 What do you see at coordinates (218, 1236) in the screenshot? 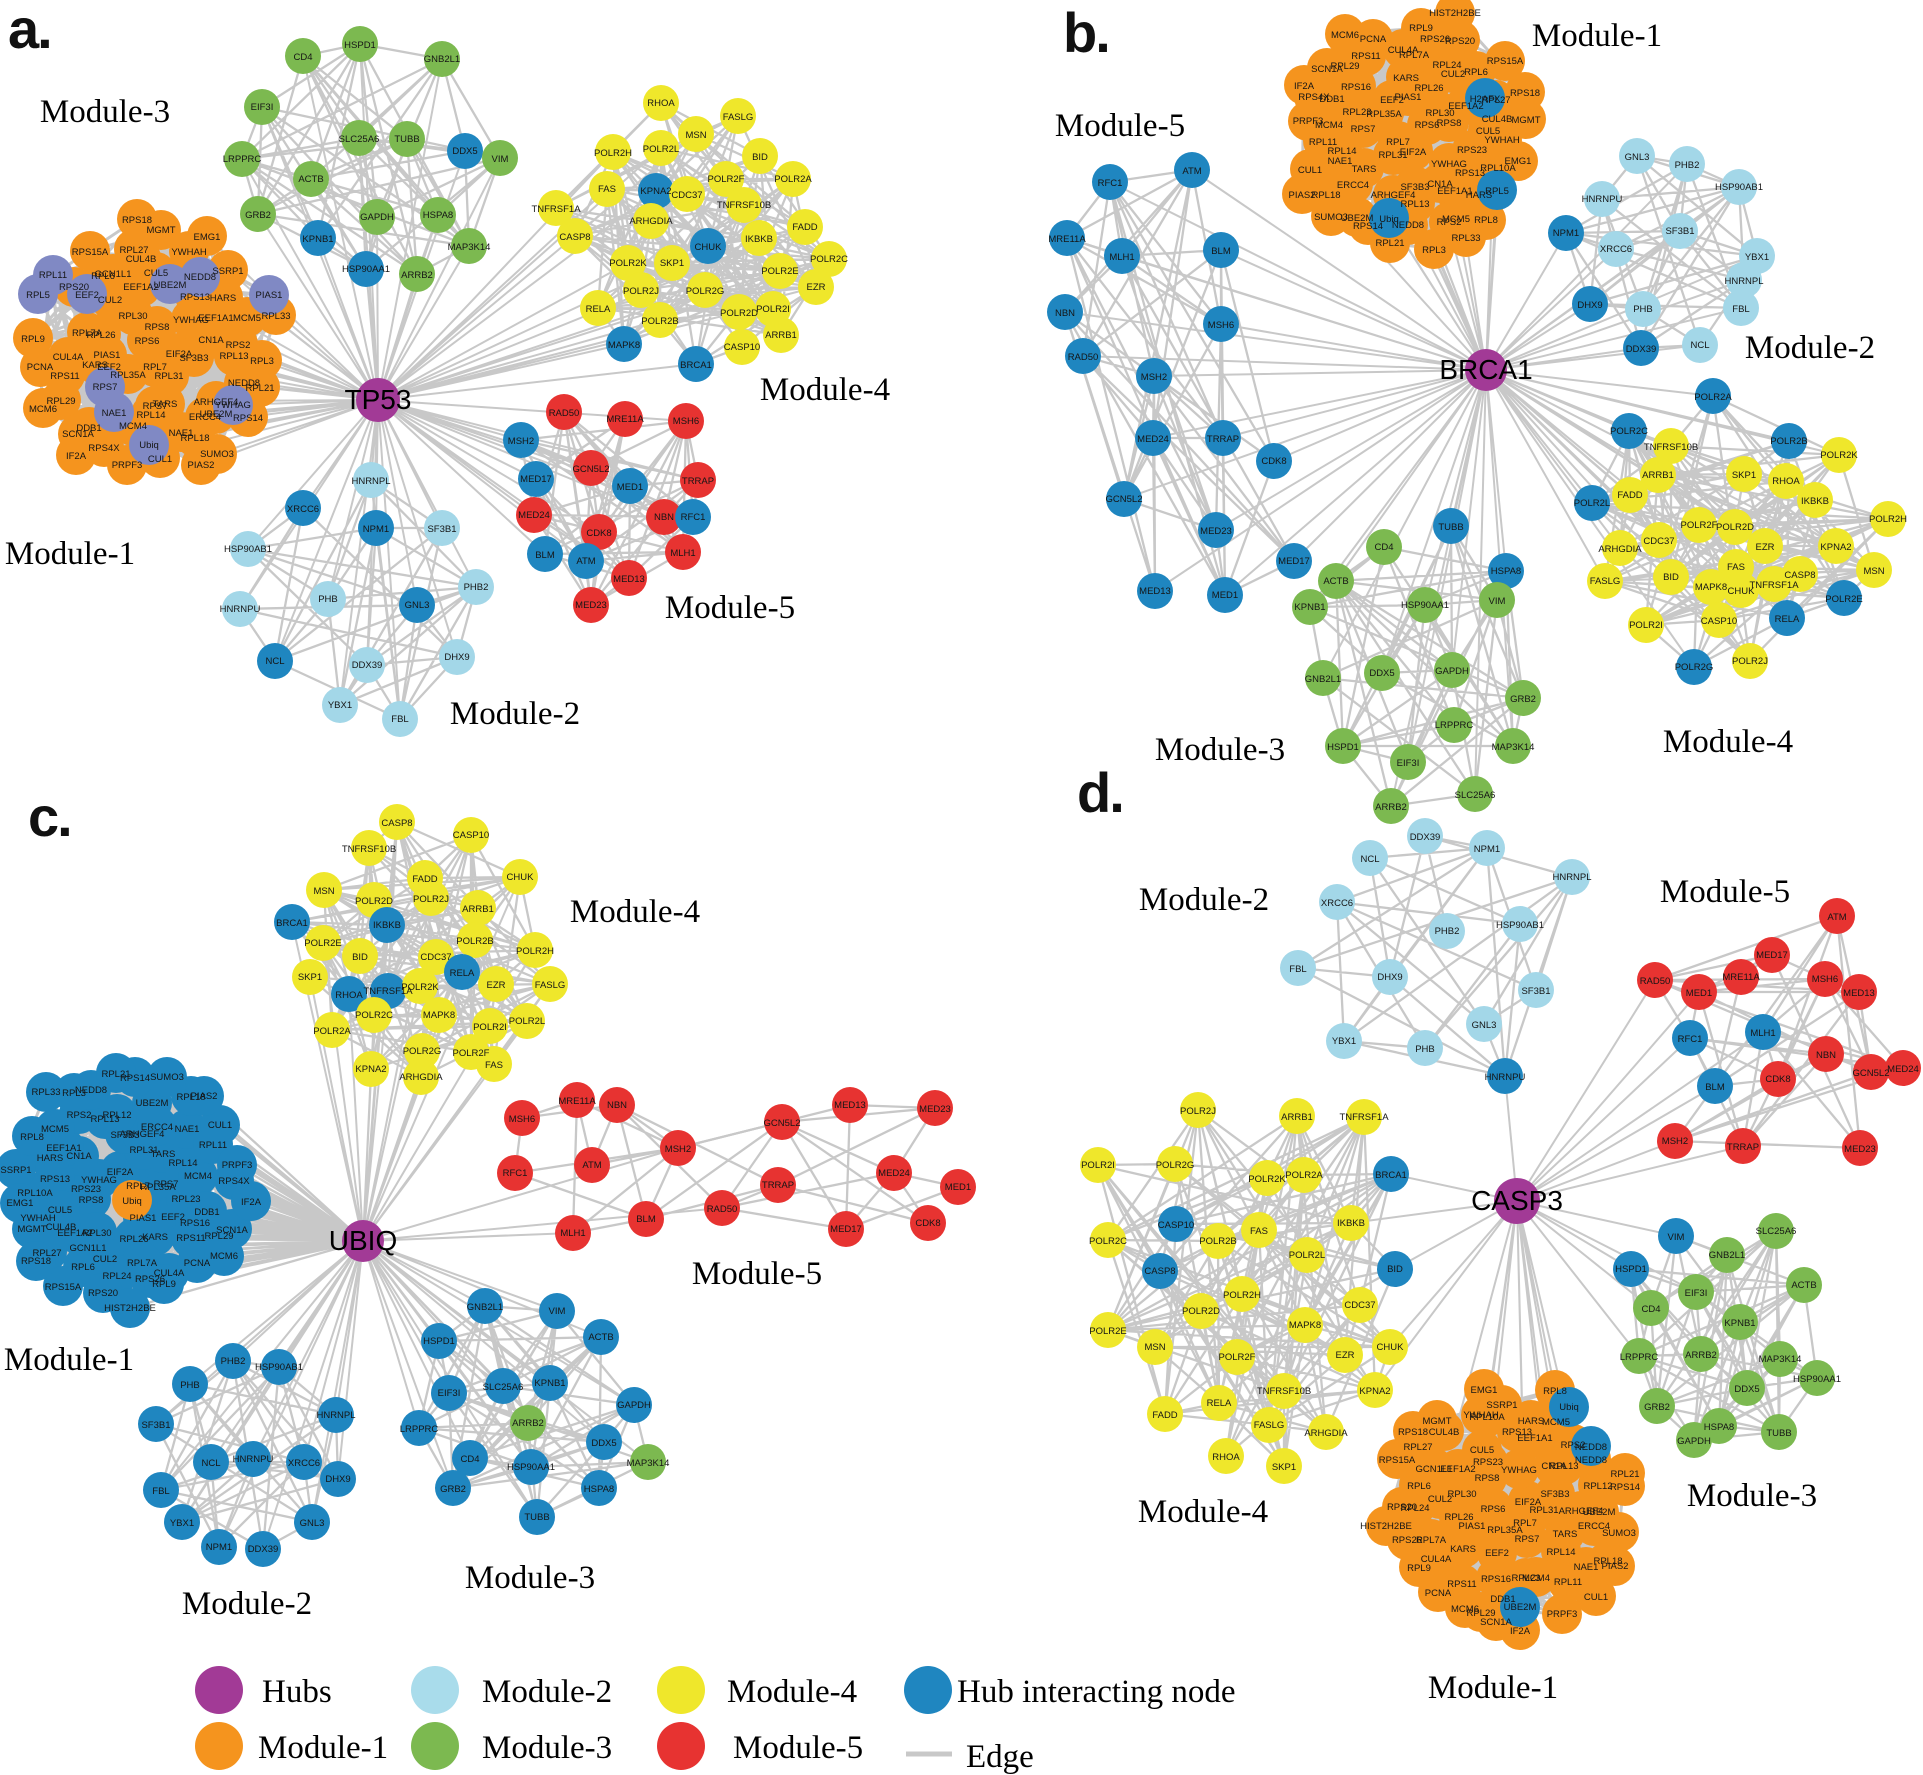
I see `svg-text: RPL29` at bounding box center [218, 1236].